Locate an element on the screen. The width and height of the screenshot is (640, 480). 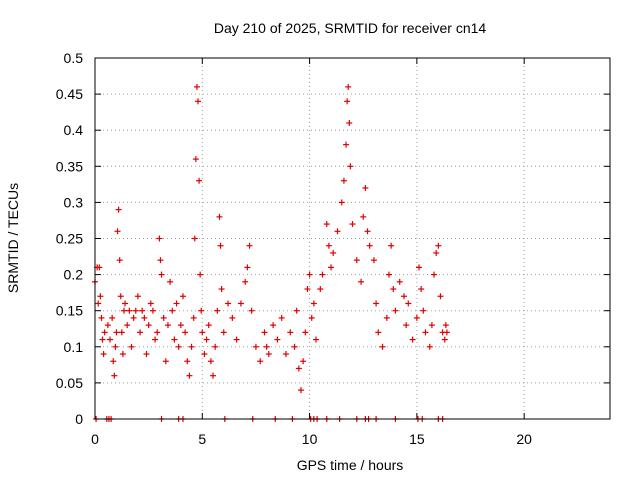
x-tick-label: 20 is located at coordinates (524, 439).